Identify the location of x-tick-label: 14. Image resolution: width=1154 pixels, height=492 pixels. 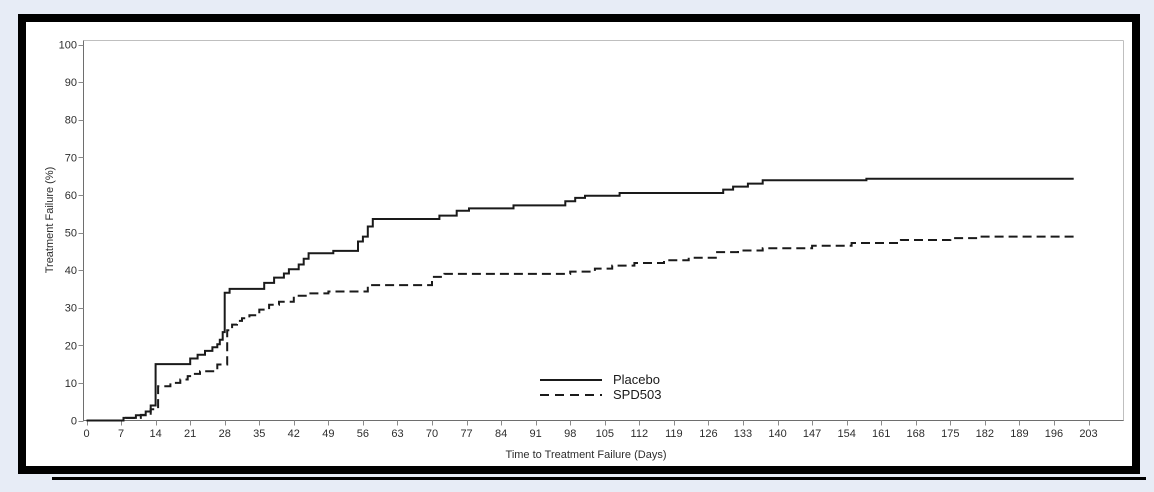
(155, 434).